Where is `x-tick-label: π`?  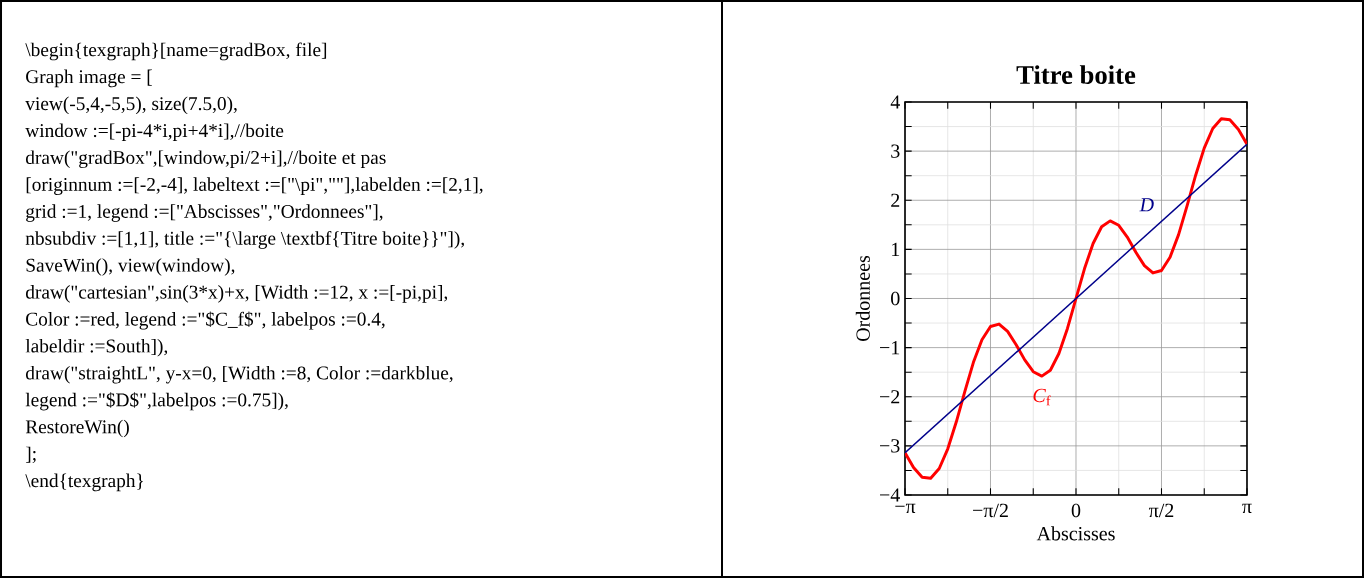 x-tick-label: π is located at coordinates (1247, 508).